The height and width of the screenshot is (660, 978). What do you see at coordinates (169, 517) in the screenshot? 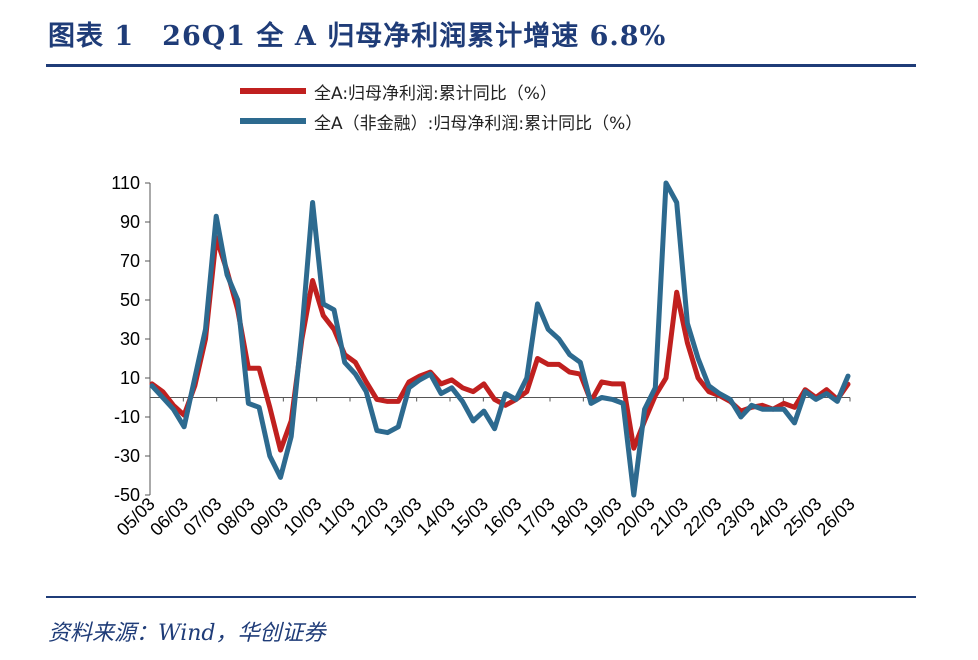
I see `x-tick-label: 06/03` at bounding box center [169, 517].